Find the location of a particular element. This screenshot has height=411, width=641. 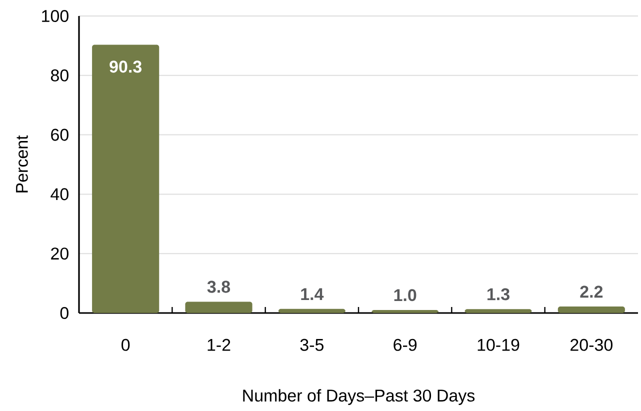

x-tick-label: 1-2 is located at coordinates (219, 344).